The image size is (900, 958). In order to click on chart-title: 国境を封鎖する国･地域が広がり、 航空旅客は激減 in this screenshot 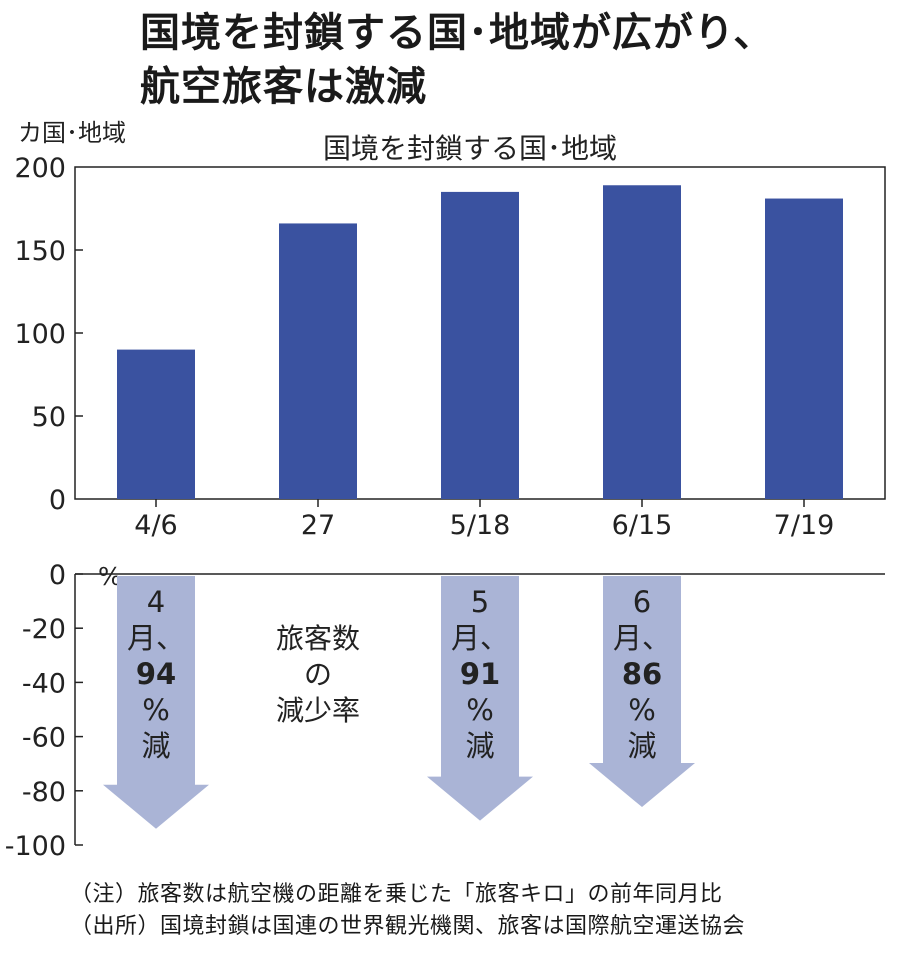, I will do `click(510, 60)`.